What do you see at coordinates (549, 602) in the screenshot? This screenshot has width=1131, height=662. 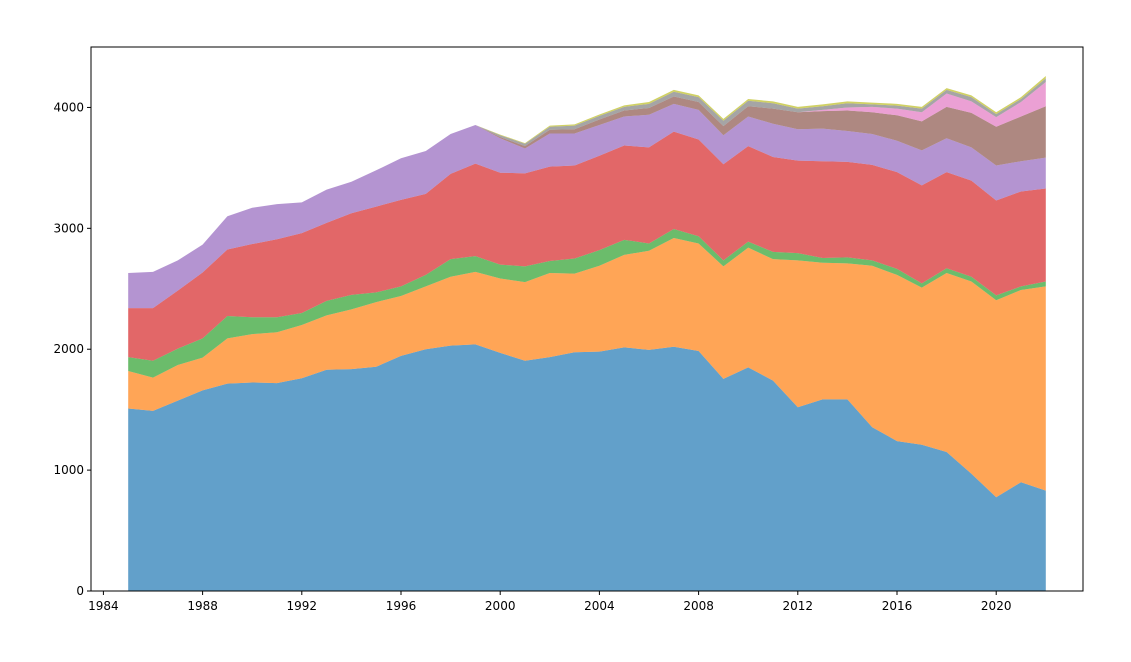 I see `x-axis-ticks: 1984 1988 1992 1996 2000 2004 2008 2012 2016 2020` at bounding box center [549, 602].